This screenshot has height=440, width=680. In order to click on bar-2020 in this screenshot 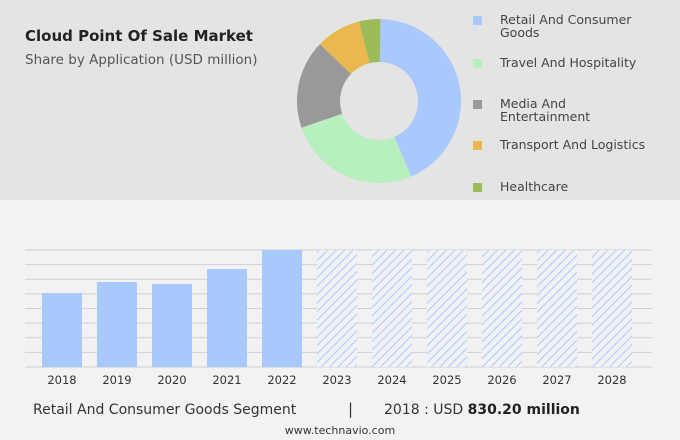, I will do `click(172, 325)`.